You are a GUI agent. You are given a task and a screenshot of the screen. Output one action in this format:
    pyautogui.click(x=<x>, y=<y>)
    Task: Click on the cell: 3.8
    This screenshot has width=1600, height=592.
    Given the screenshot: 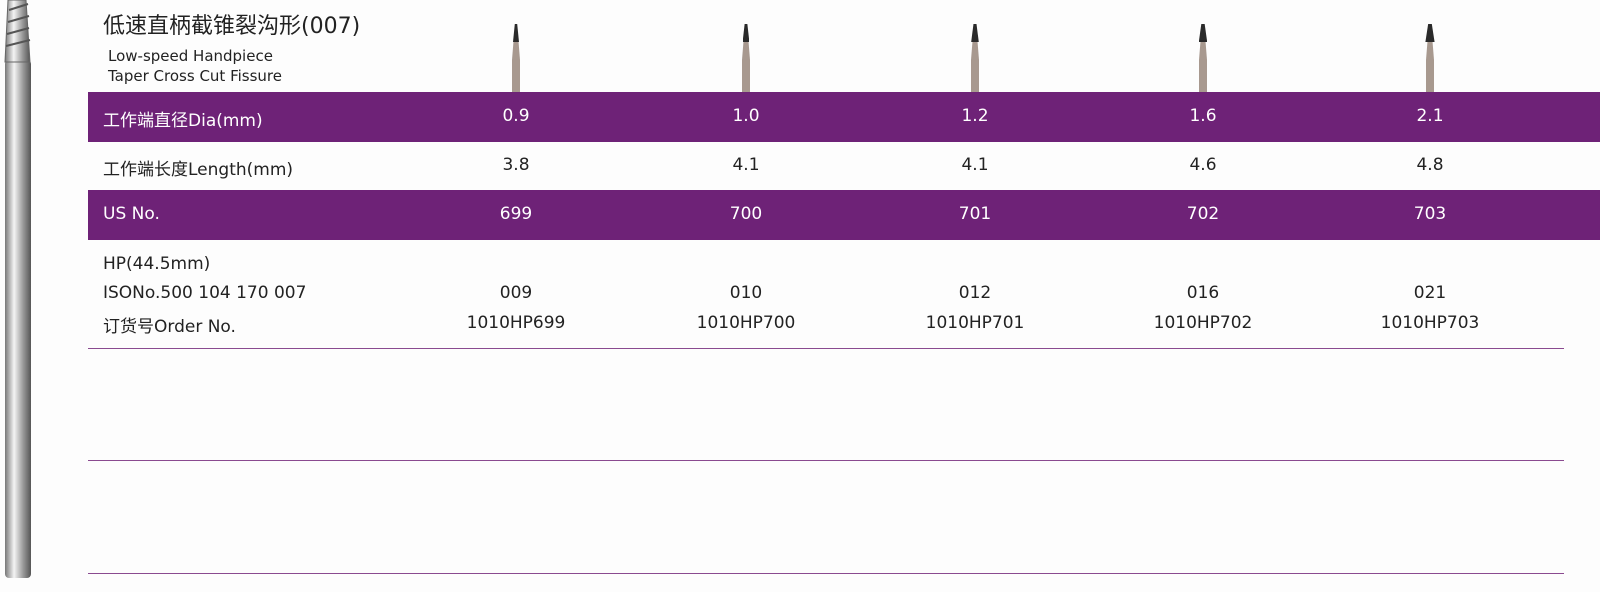 What is the action you would take?
    pyautogui.click(x=516, y=165)
    